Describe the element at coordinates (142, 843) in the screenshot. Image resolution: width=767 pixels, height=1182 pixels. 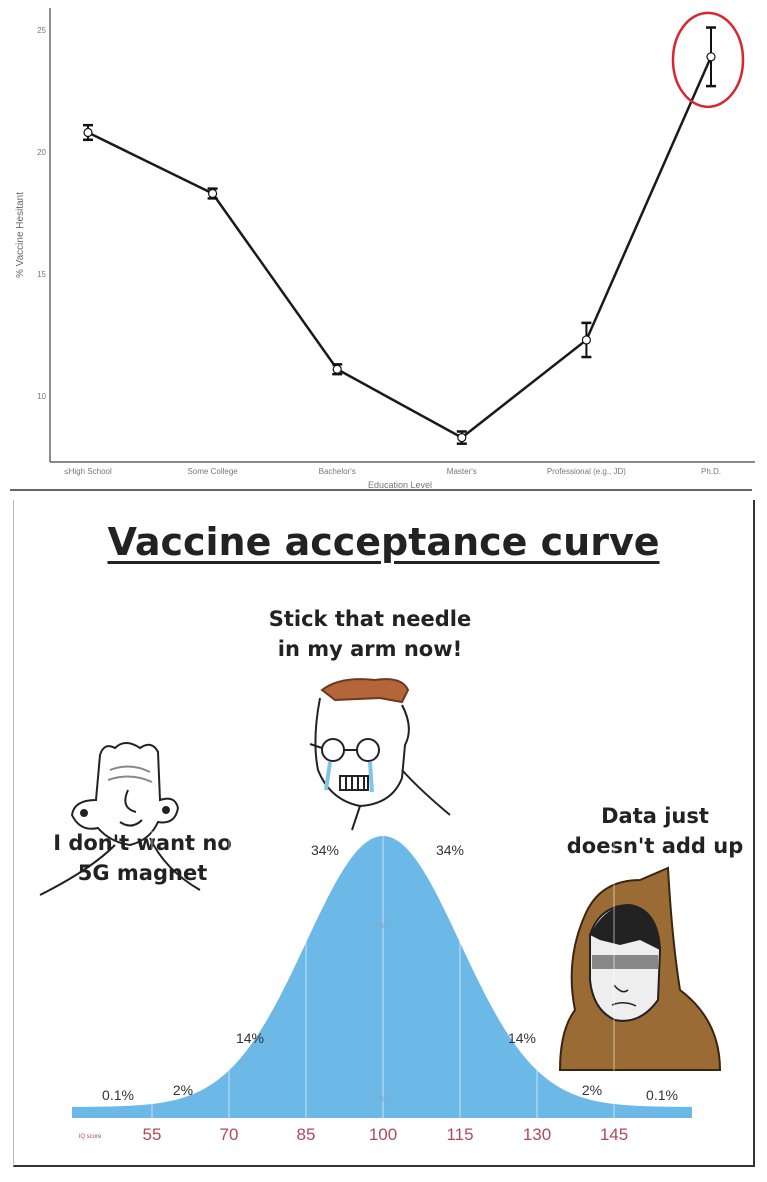
I see `caption-line: I don't want no` at that location.